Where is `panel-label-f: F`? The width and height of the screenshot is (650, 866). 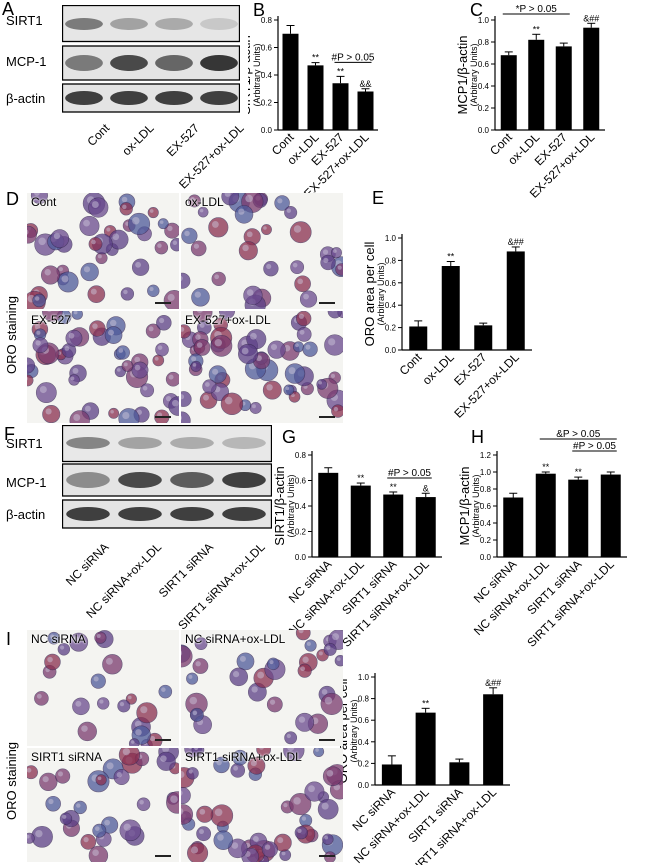
panel-label-f: F is located at coordinates (9, 434).